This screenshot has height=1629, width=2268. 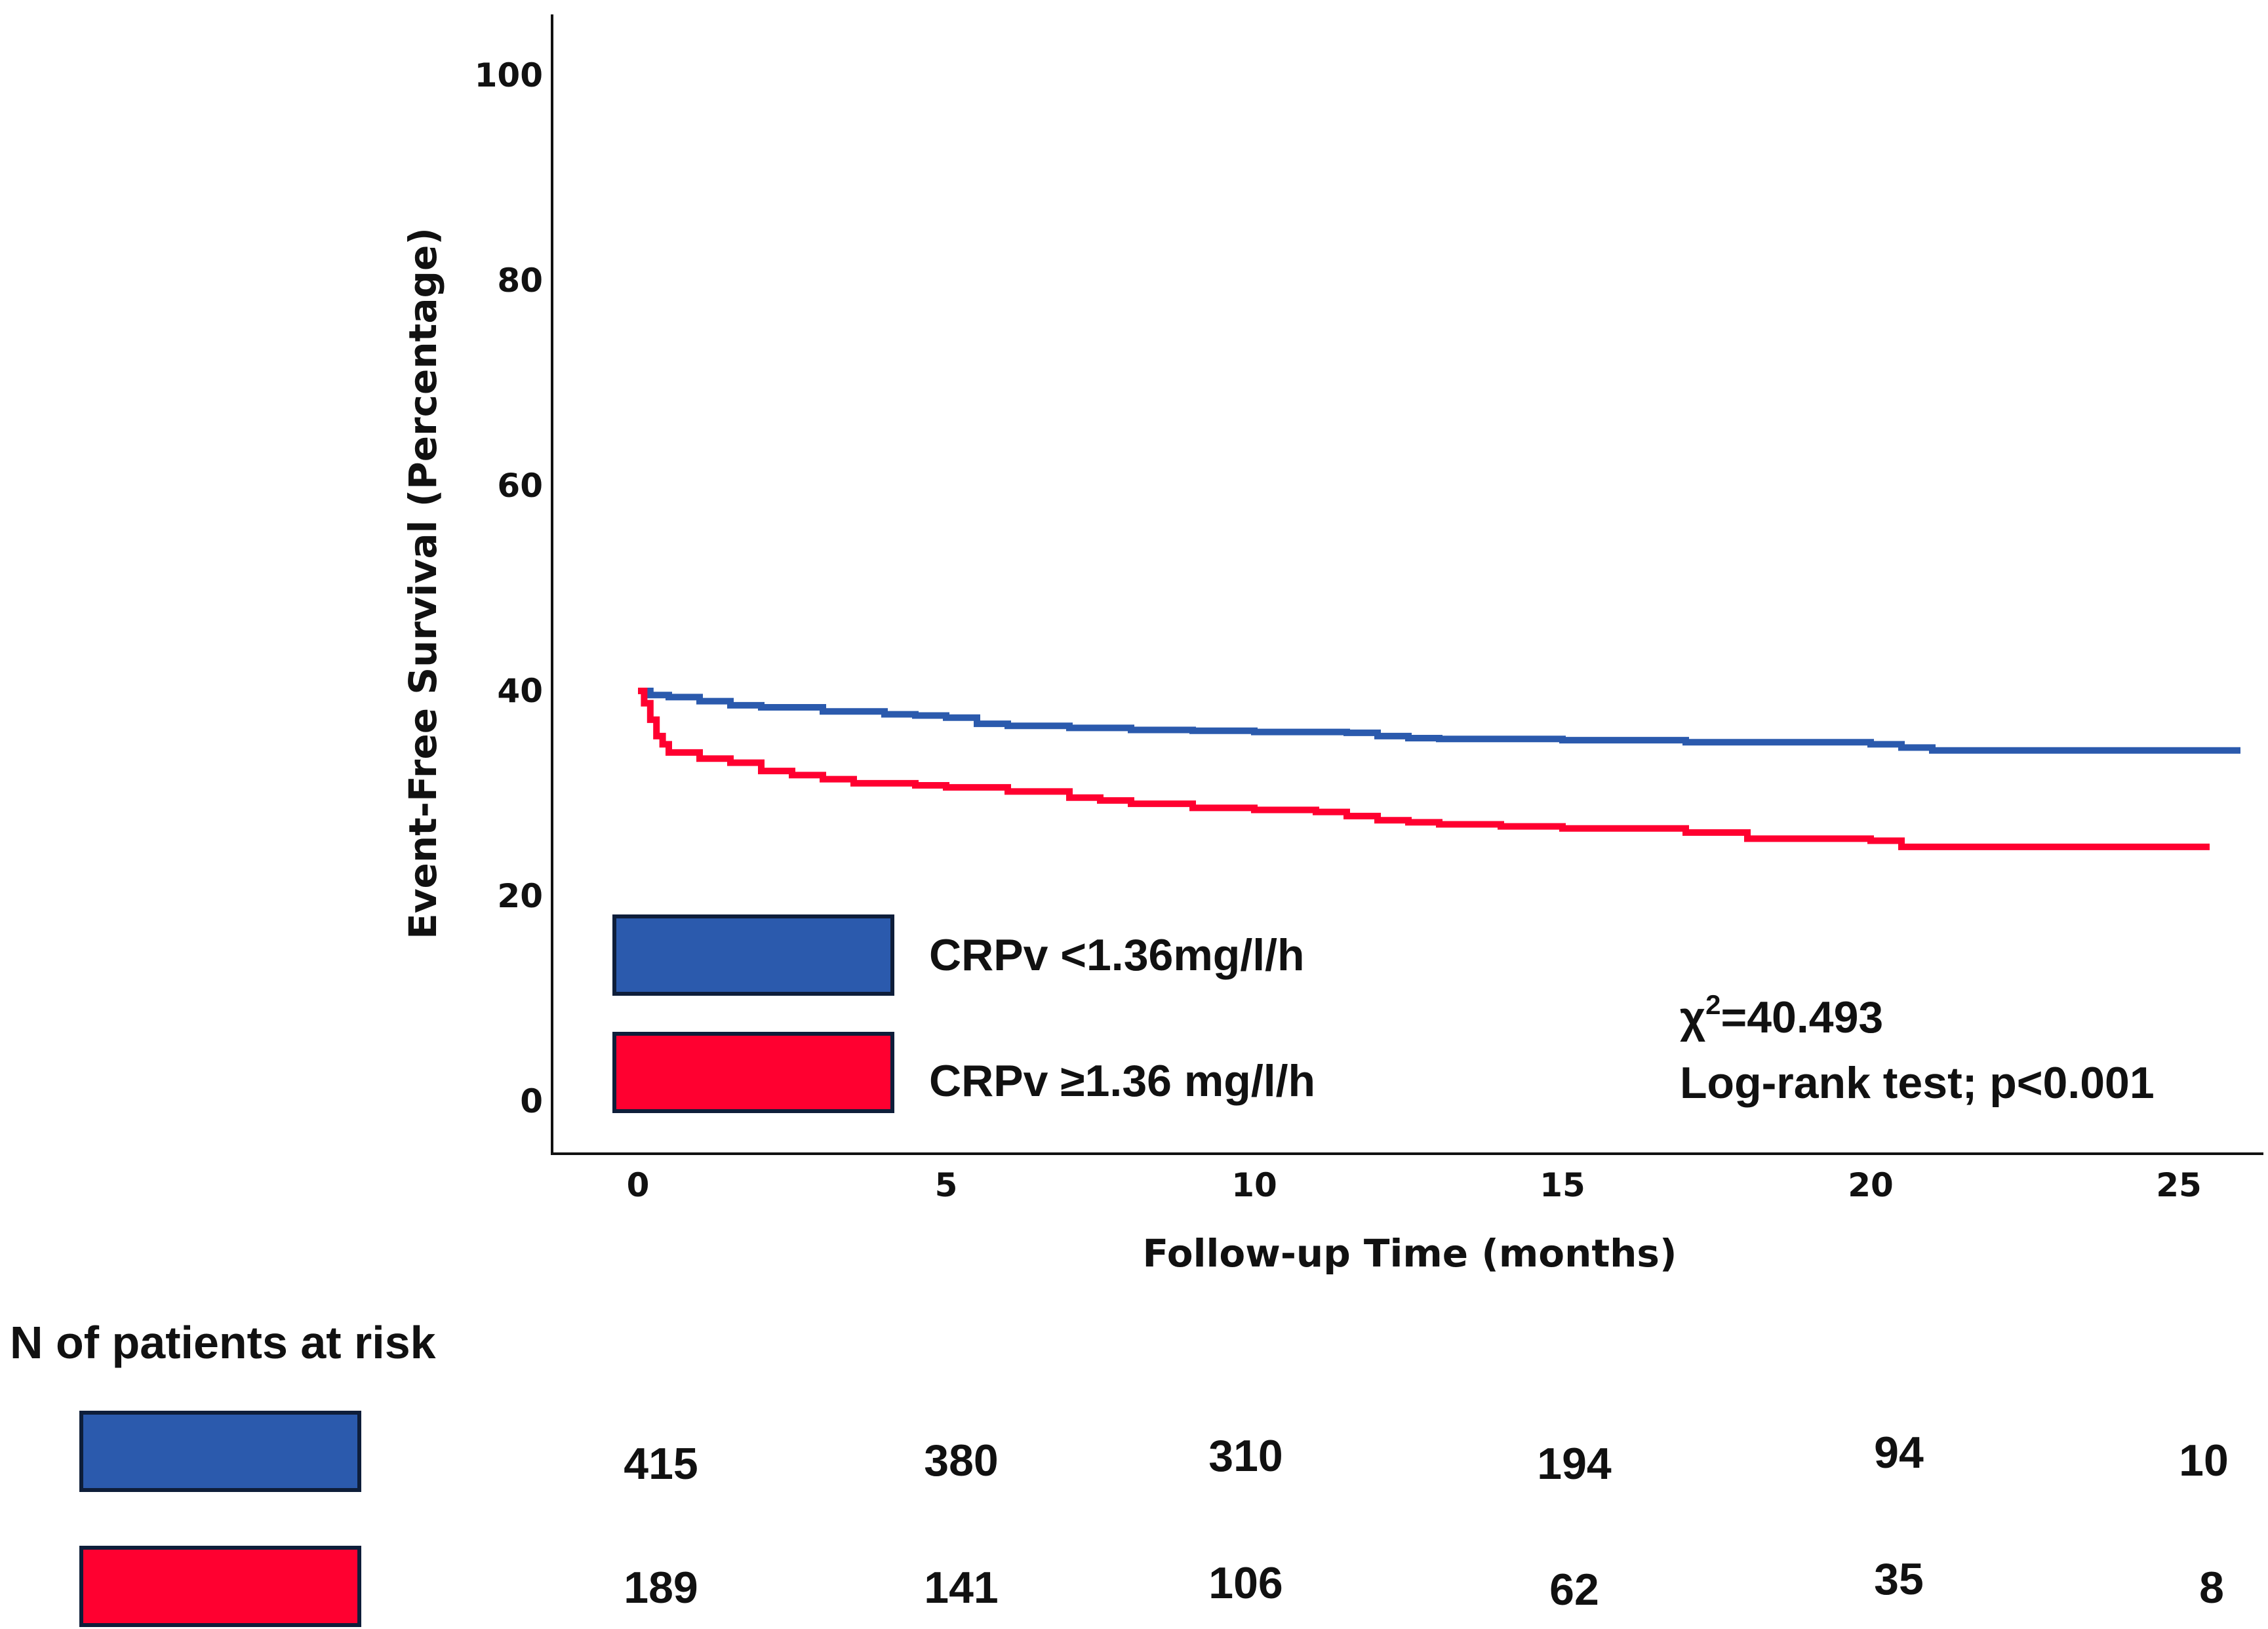 What do you see at coordinates (531, 1101) in the screenshot?
I see `y-tick-label: 0` at bounding box center [531, 1101].